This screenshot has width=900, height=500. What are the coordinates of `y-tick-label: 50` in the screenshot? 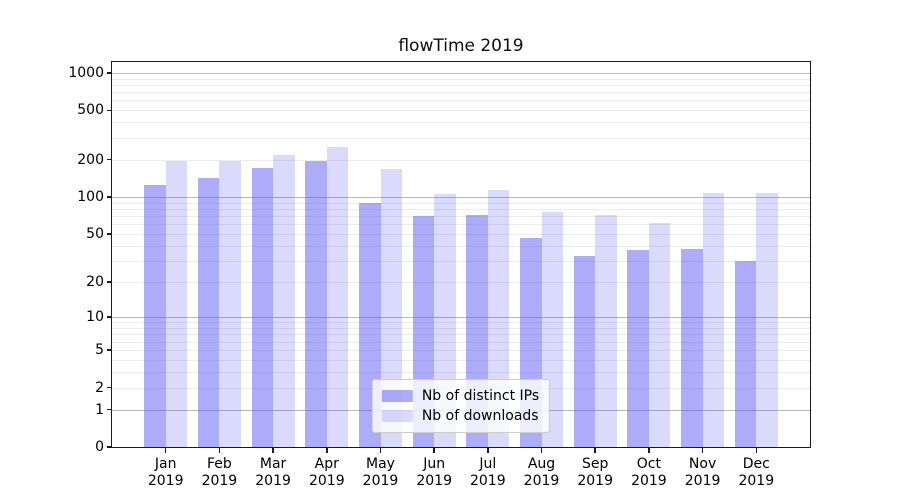 It's located at (95, 234).